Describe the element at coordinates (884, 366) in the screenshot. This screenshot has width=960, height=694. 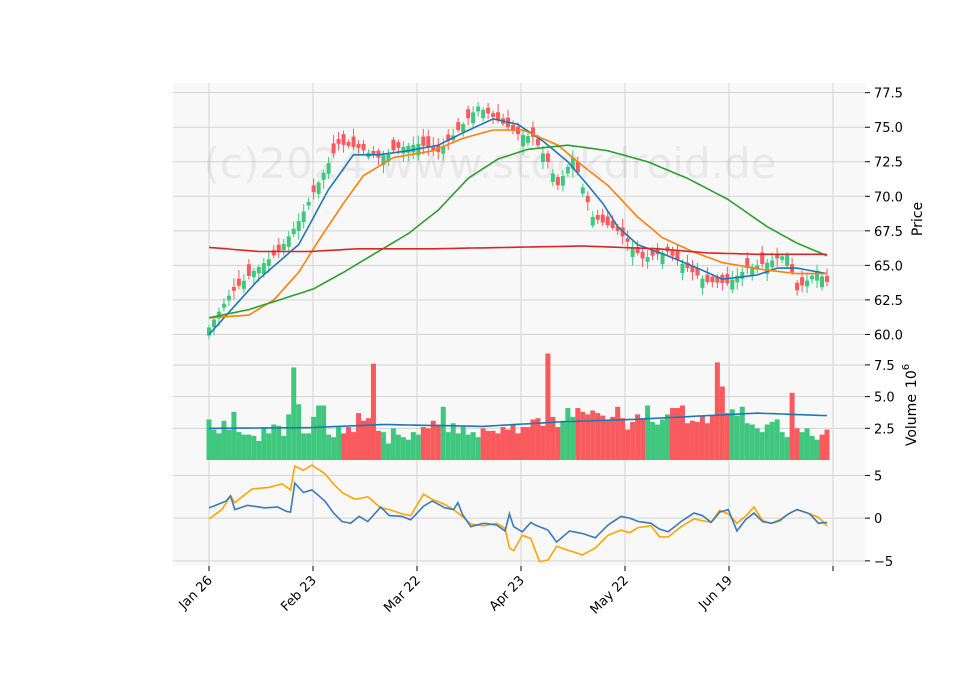
I see `volume-y-tick-label: 7.5` at that location.